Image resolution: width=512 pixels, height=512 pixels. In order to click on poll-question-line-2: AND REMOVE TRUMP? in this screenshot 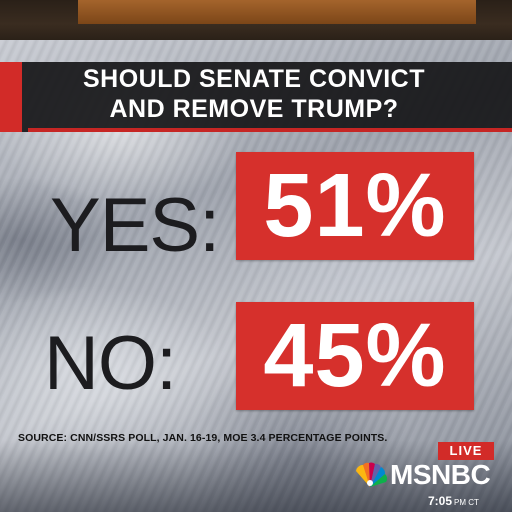, I will do `click(254, 109)`.